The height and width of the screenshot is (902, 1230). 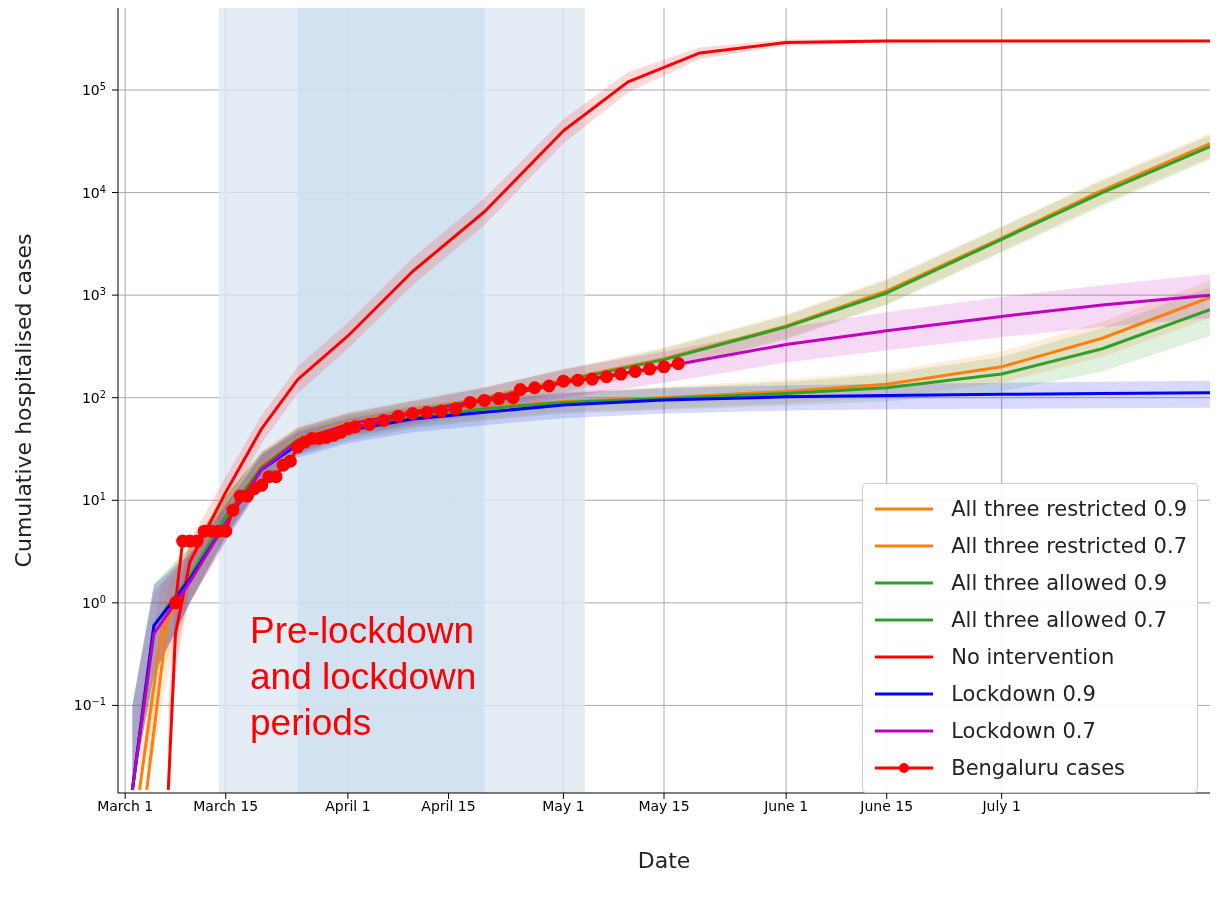 I want to click on x-tick-label: June 1, so click(x=786, y=805).